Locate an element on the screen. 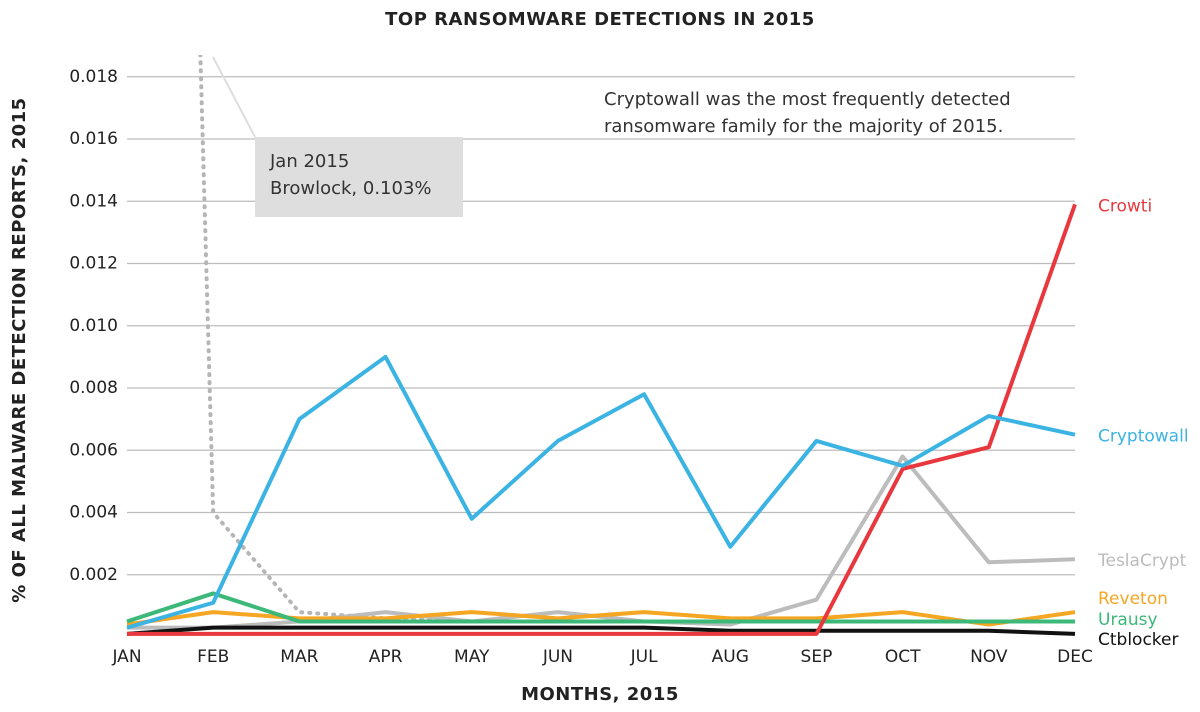  x-tick-label: JAN is located at coordinates (126, 657).